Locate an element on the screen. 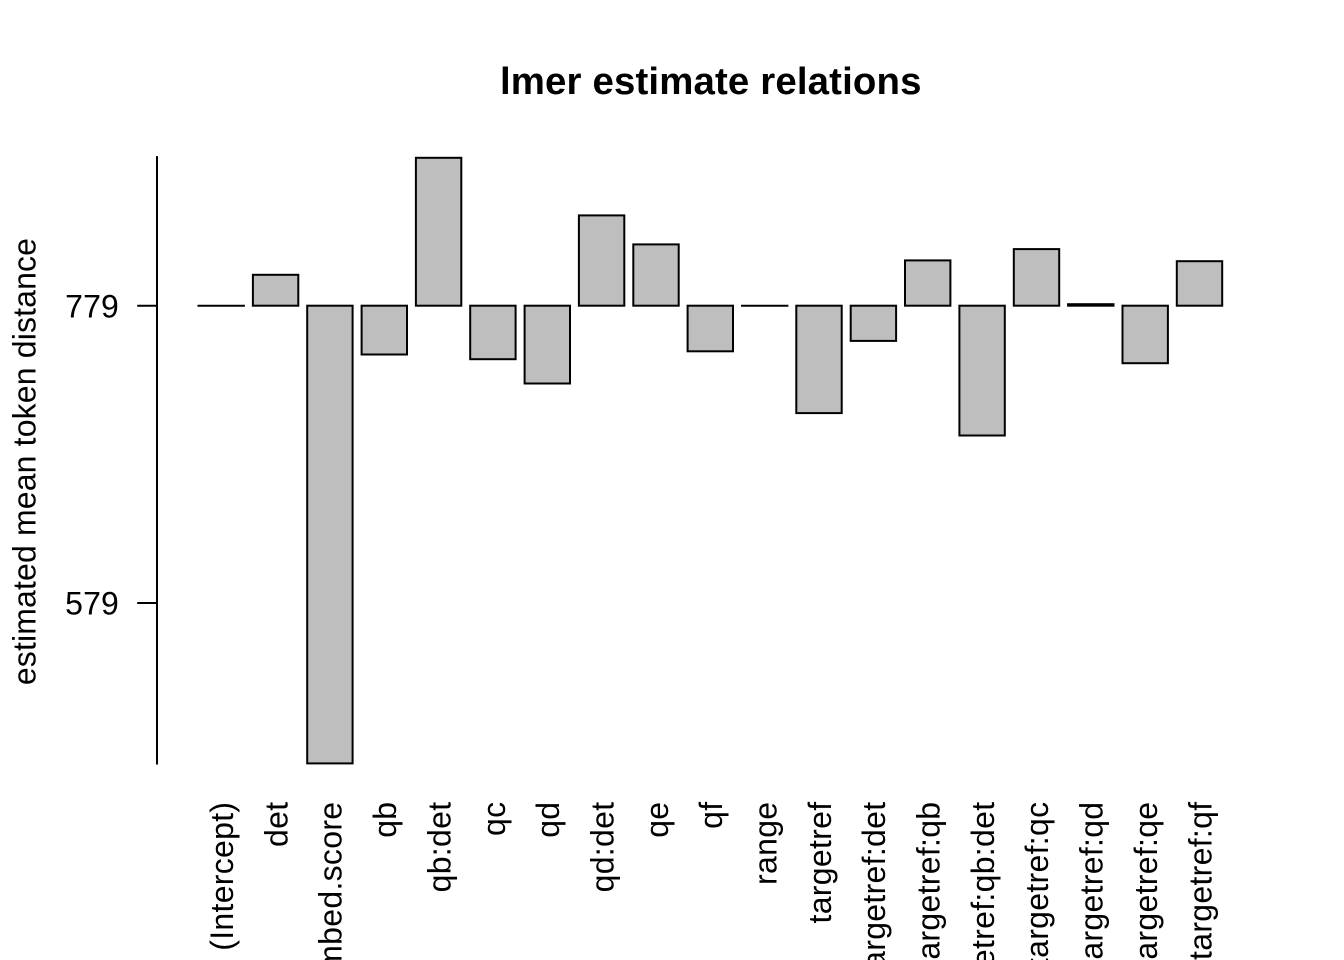 The height and width of the screenshot is (960, 1344). svg-text: qd:det is located at coordinates (602, 847).